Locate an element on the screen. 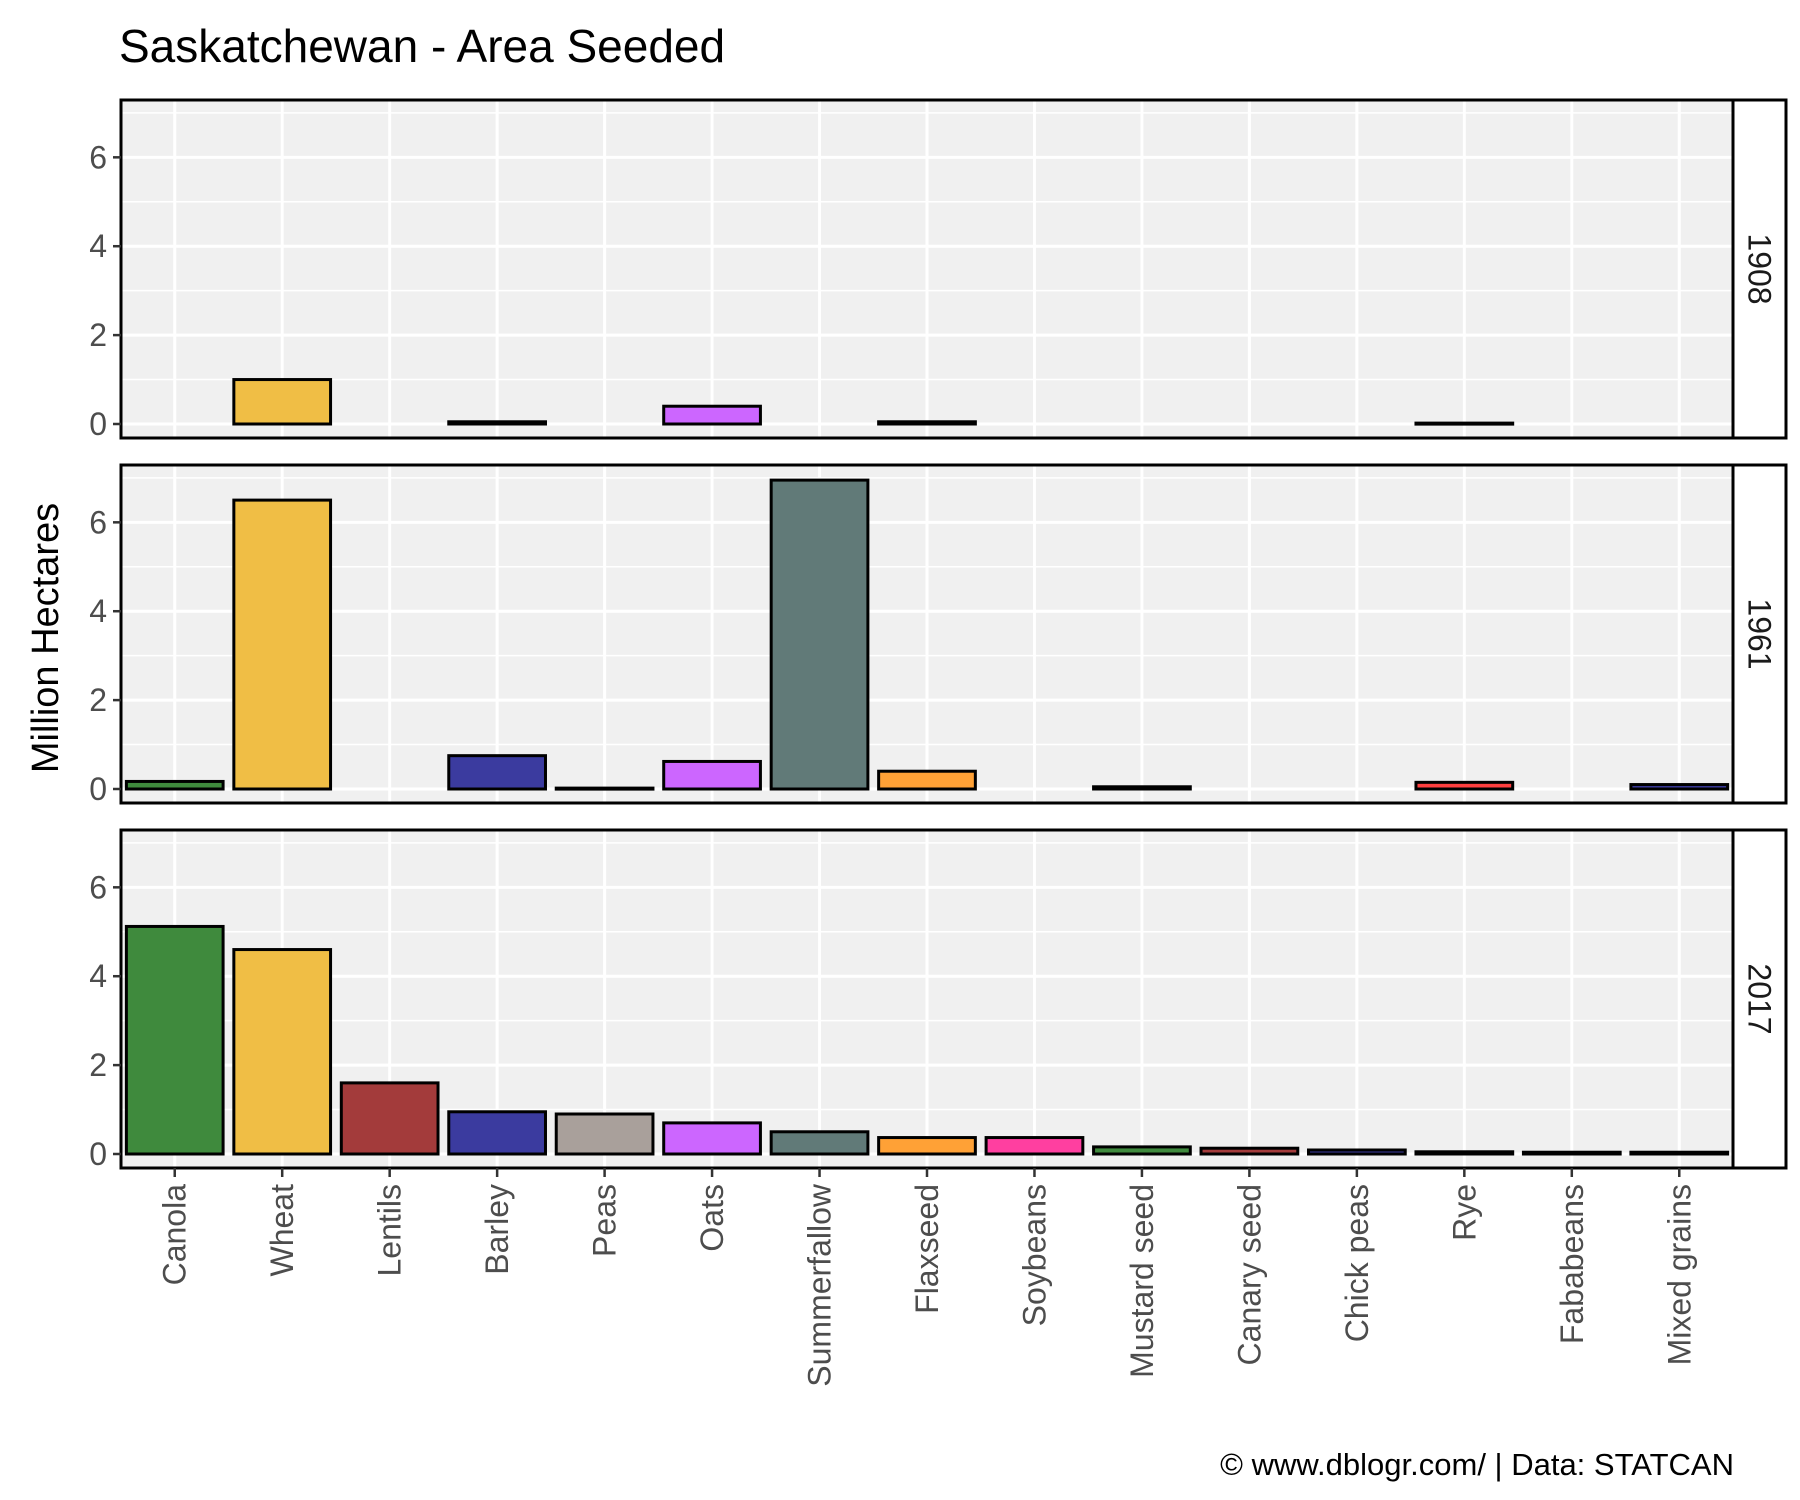 Image resolution: width=1800 pixels, height=1500 pixels. facet-label-1961: 1961 is located at coordinates (1760, 633).